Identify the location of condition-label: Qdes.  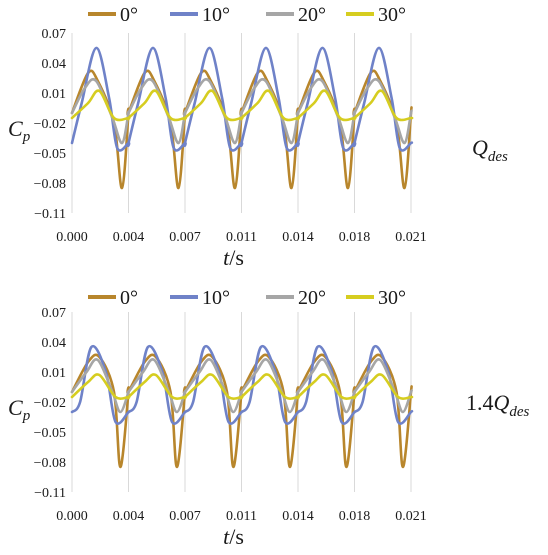
(490, 150).